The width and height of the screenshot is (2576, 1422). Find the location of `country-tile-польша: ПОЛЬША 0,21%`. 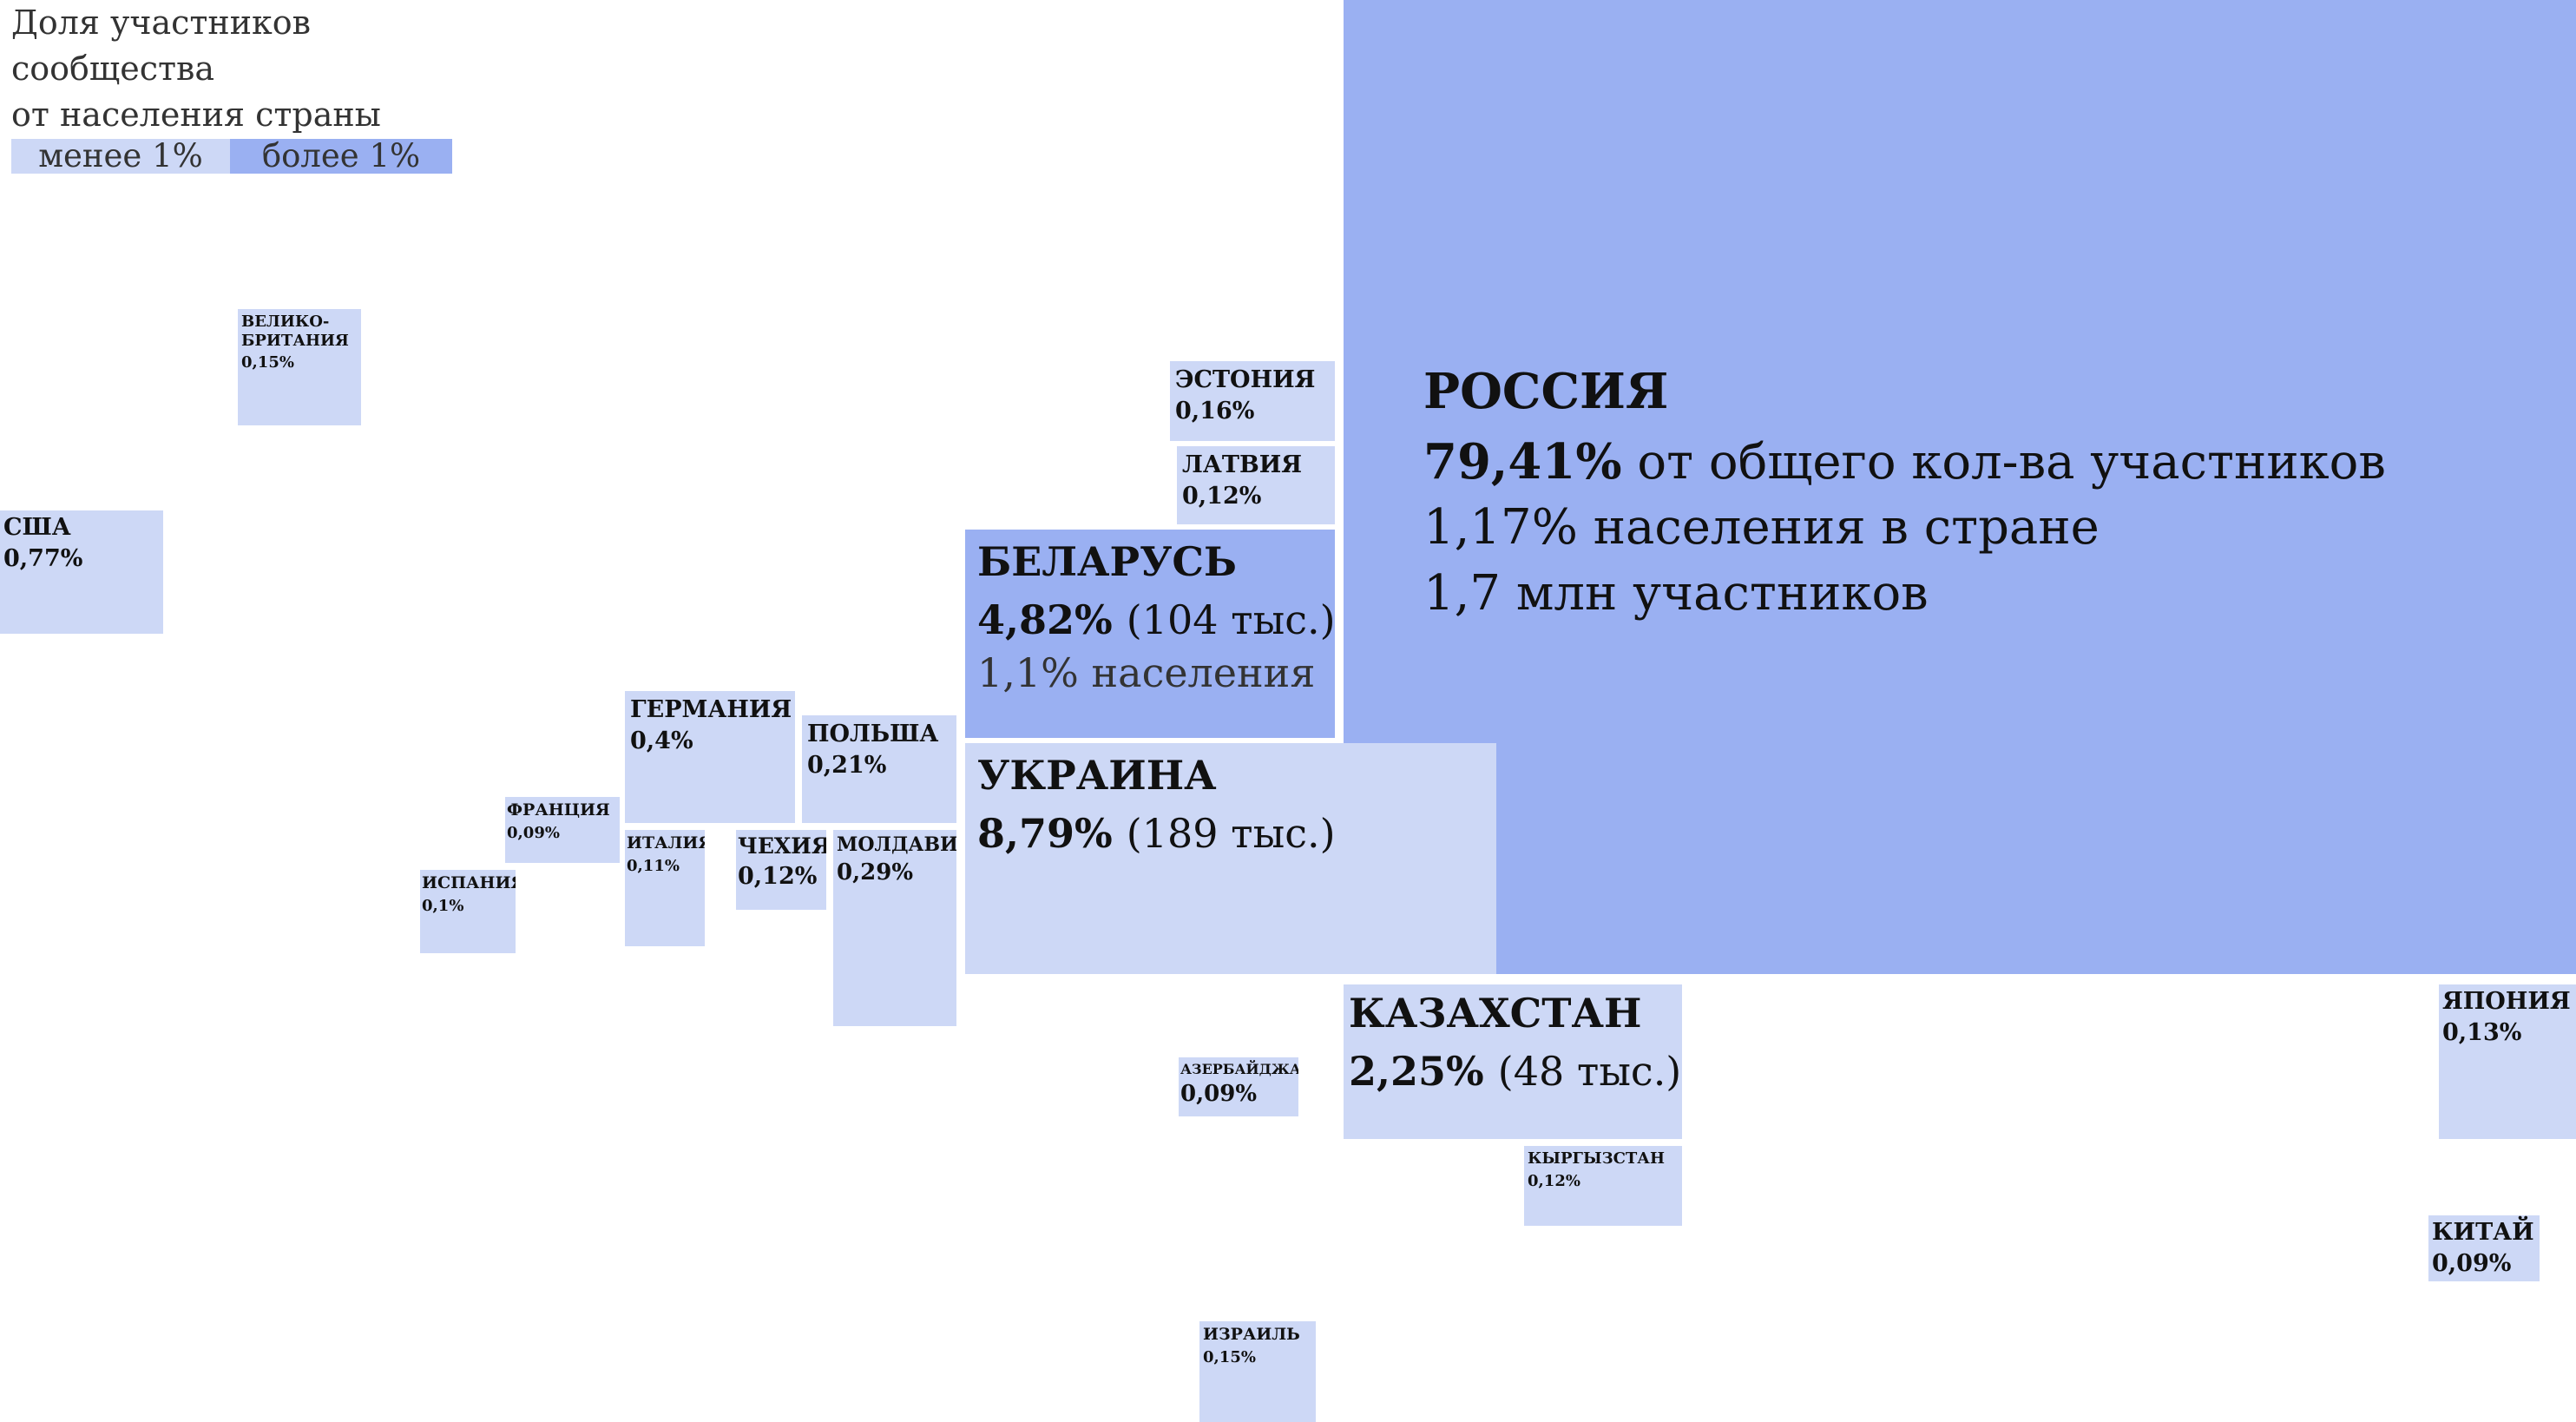

country-tile-польша: ПОЛЬША 0,21% is located at coordinates (879, 769).